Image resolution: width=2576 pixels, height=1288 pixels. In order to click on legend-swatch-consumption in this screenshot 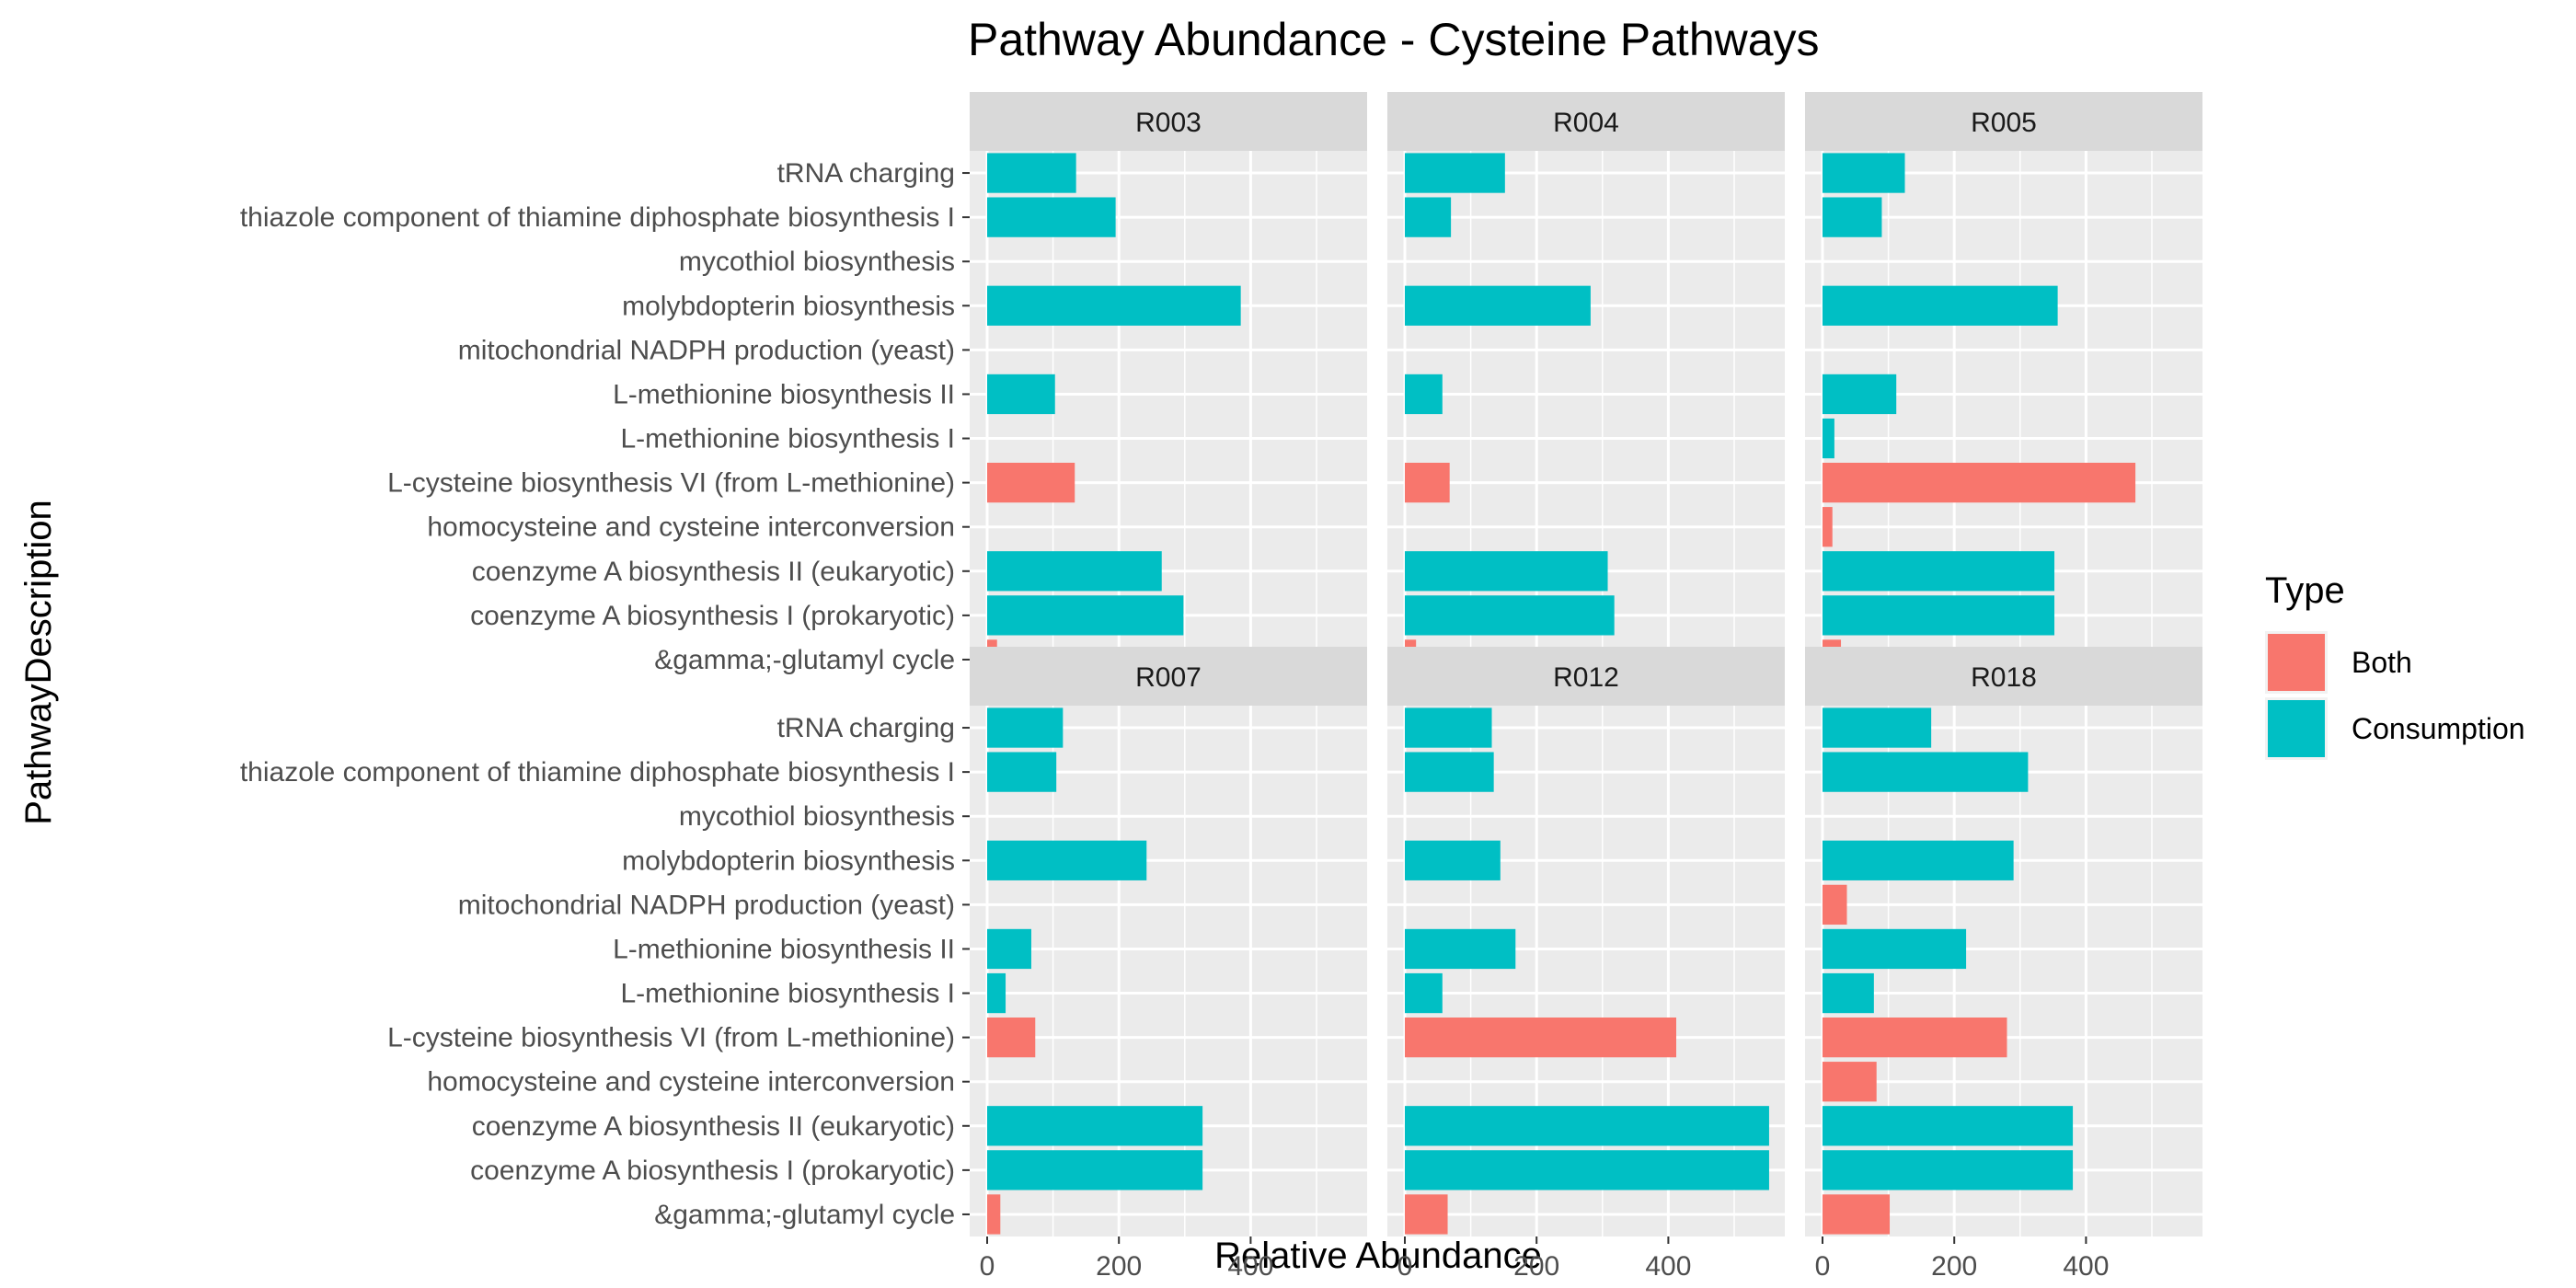, I will do `click(2296, 728)`.